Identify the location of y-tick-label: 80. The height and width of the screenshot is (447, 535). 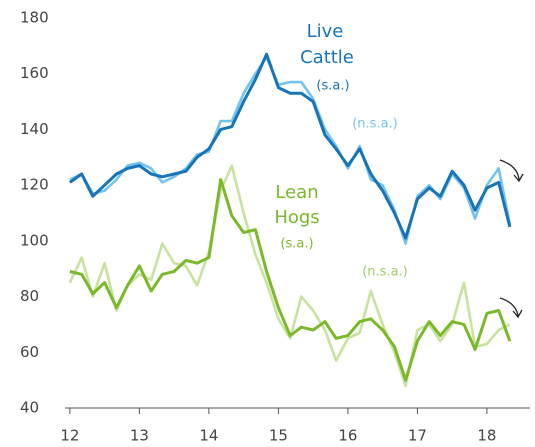
(29, 296).